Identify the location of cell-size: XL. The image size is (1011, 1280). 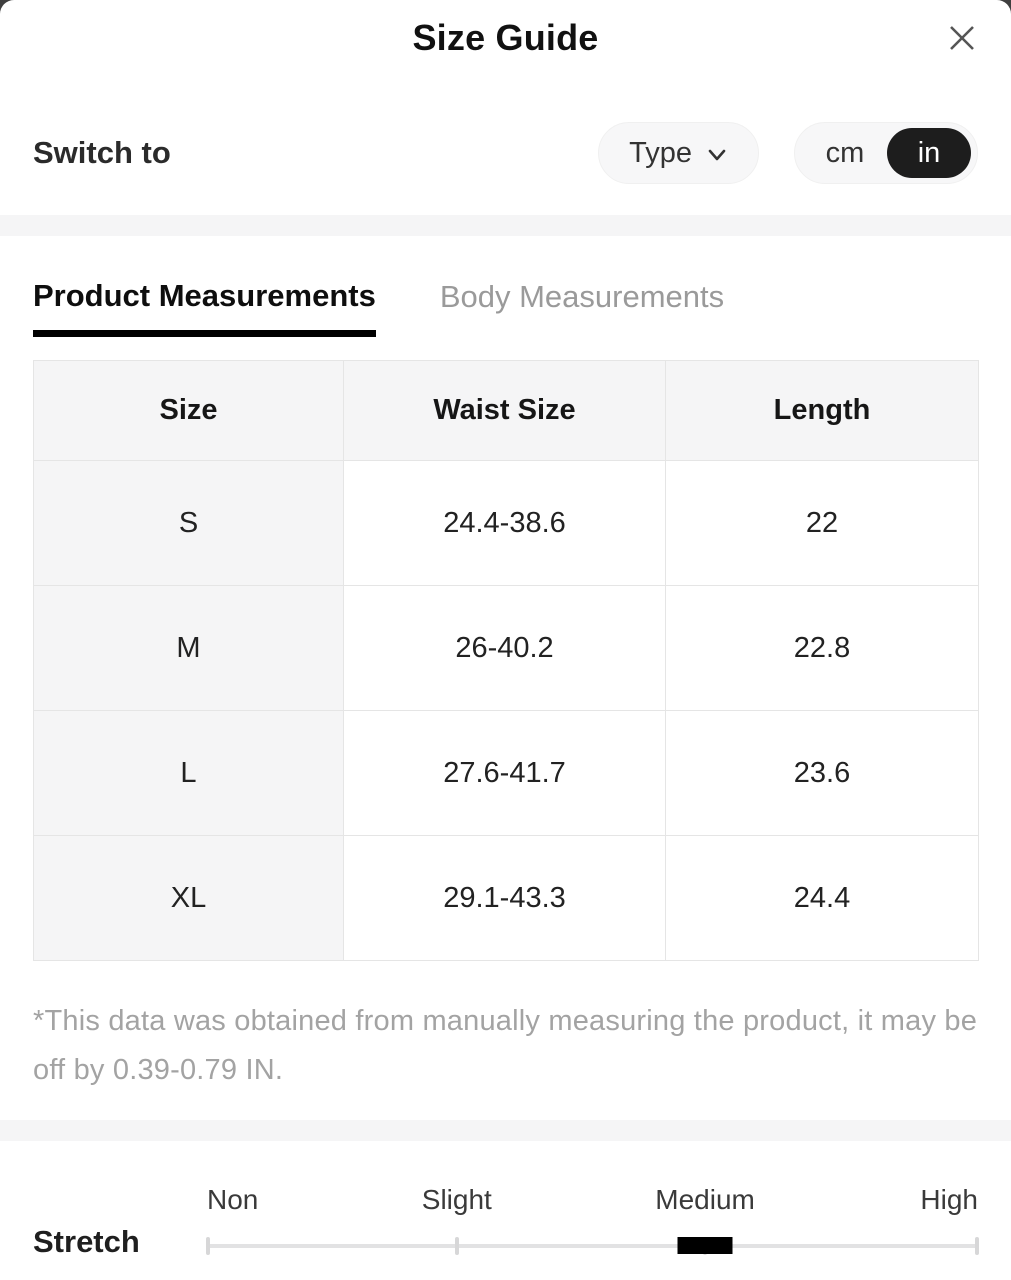
(188, 898).